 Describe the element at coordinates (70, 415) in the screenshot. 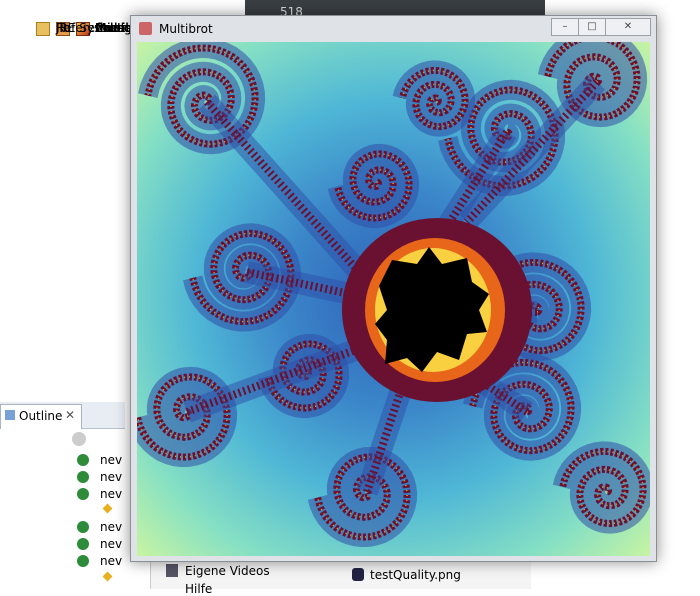

I see `close-tab: ✕` at that location.